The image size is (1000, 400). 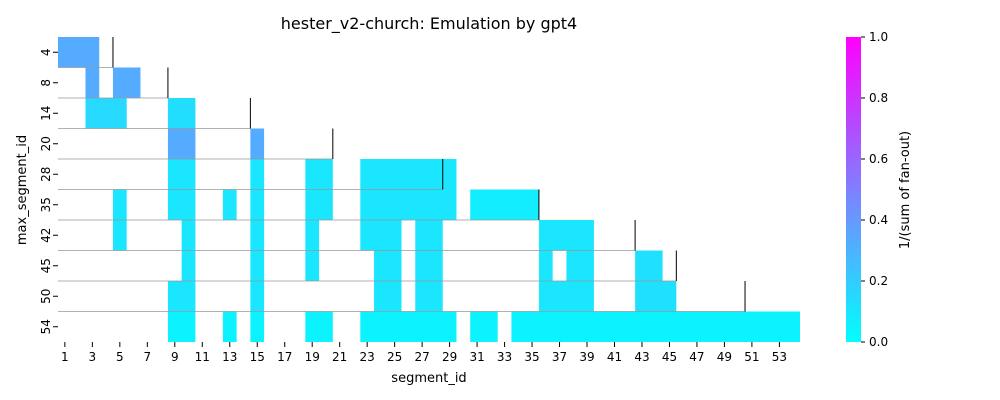 I want to click on colorbar, so click(x=853, y=189).